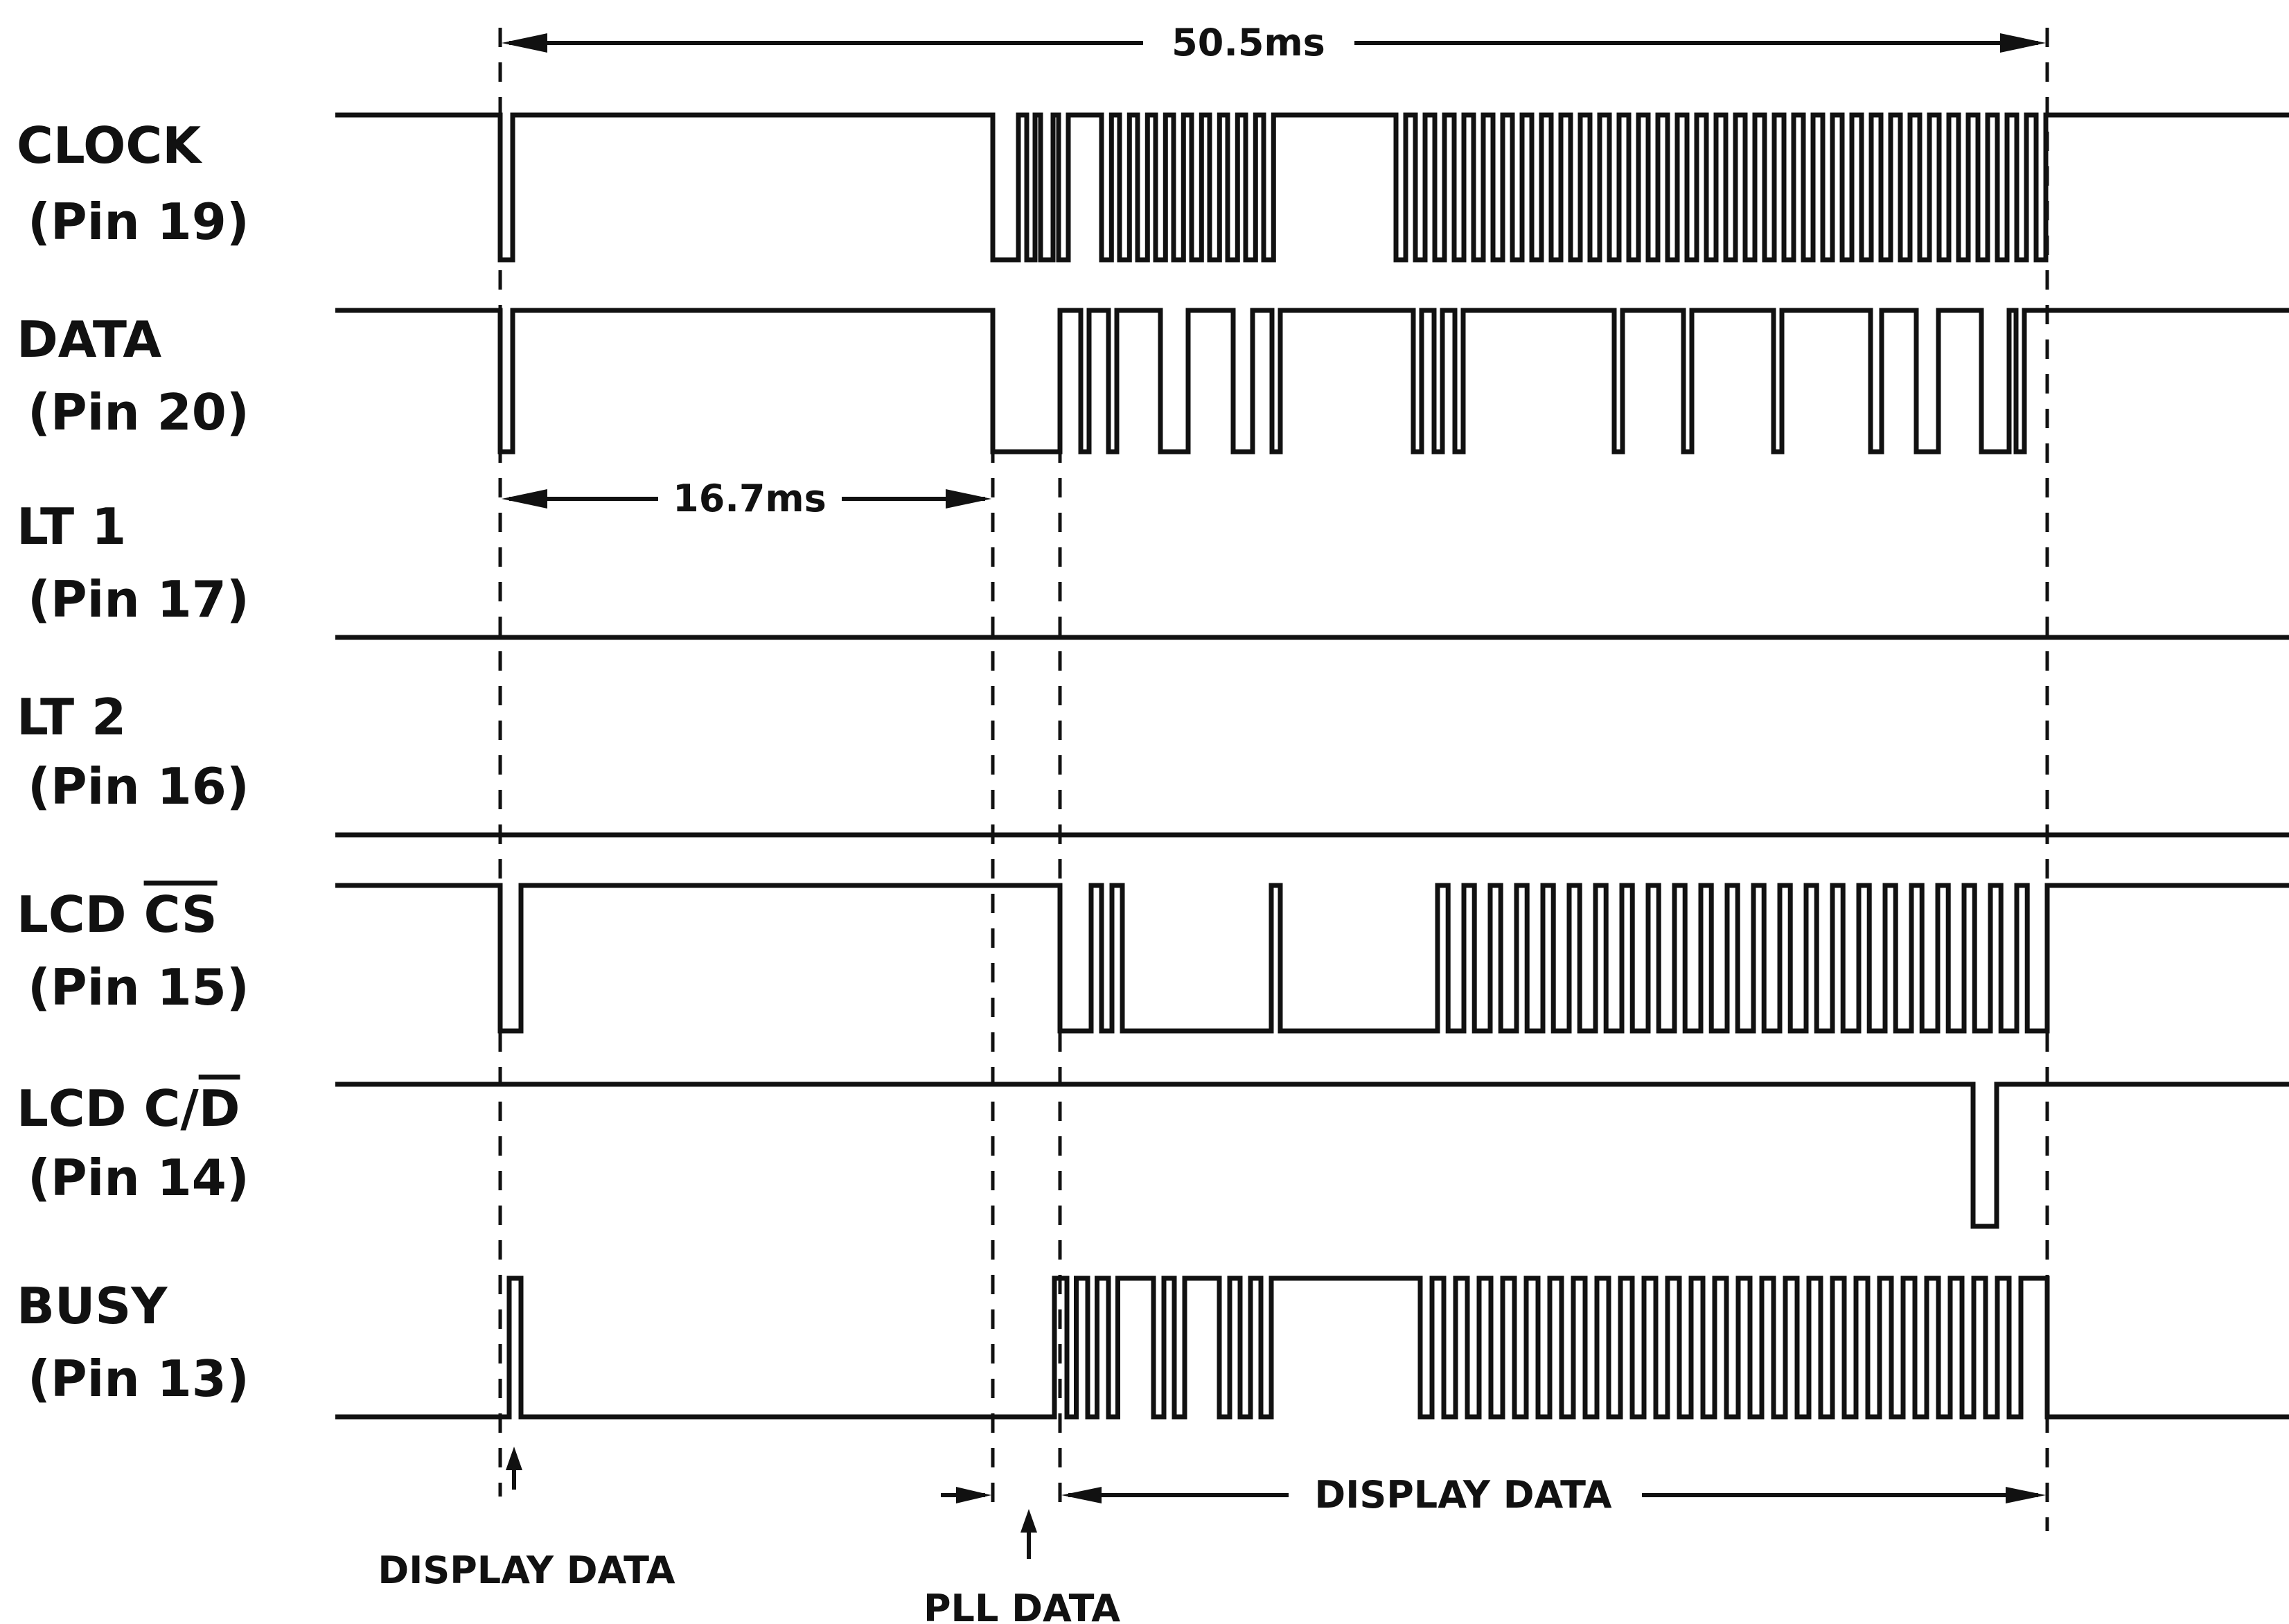 The height and width of the screenshot is (1624, 2289). What do you see at coordinates (1312, 1155) in the screenshot?
I see `waveform-lcd-cd` at bounding box center [1312, 1155].